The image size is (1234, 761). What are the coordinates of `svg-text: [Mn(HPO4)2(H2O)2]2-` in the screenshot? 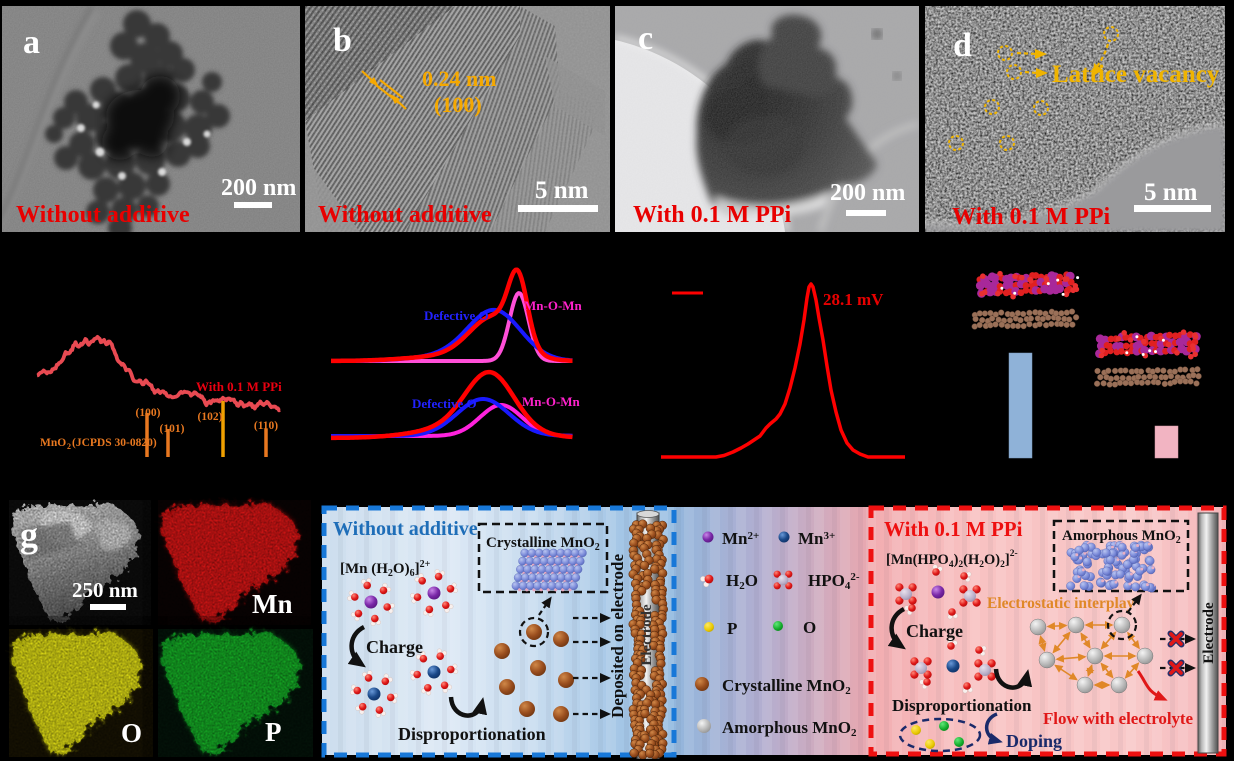 It's located at (952, 559).